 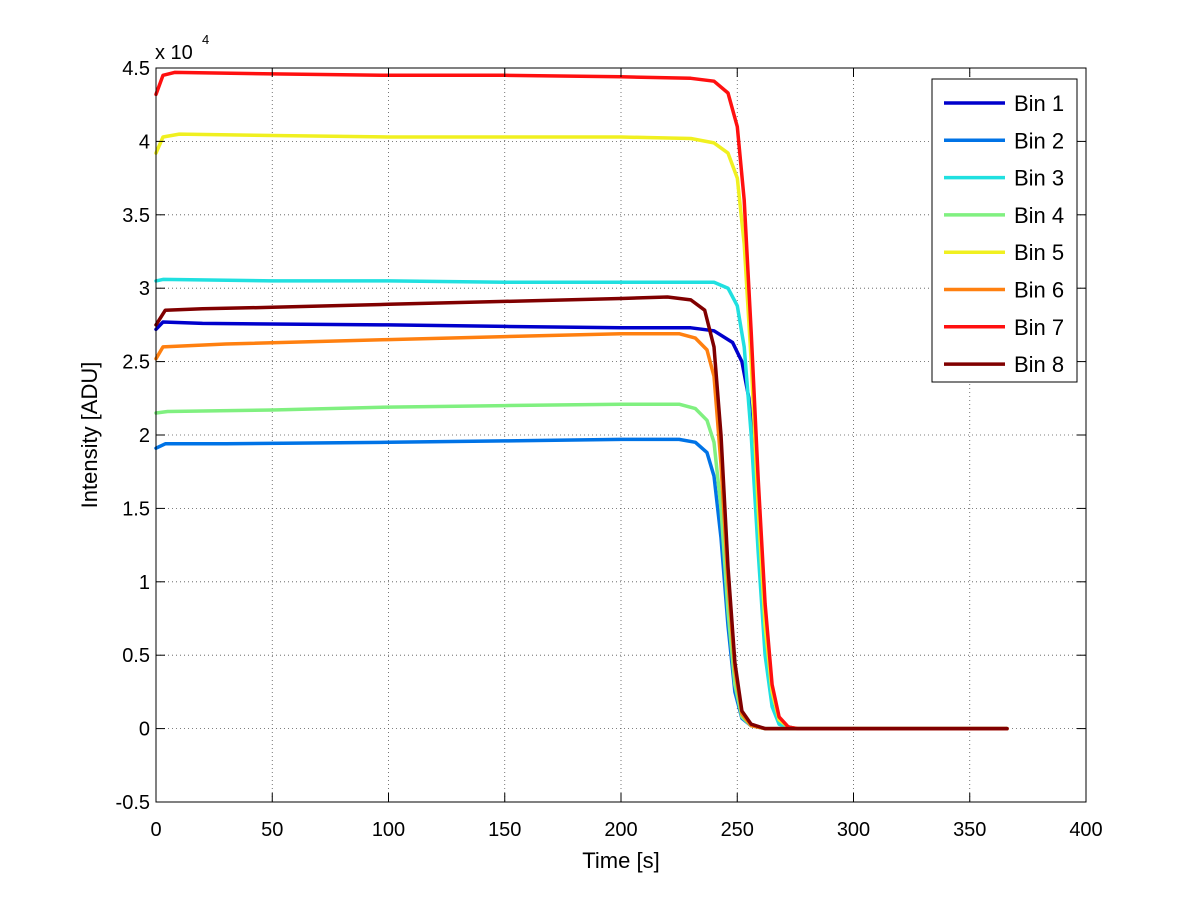 What do you see at coordinates (969, 830) in the screenshot?
I see `x-tick-label: 350` at bounding box center [969, 830].